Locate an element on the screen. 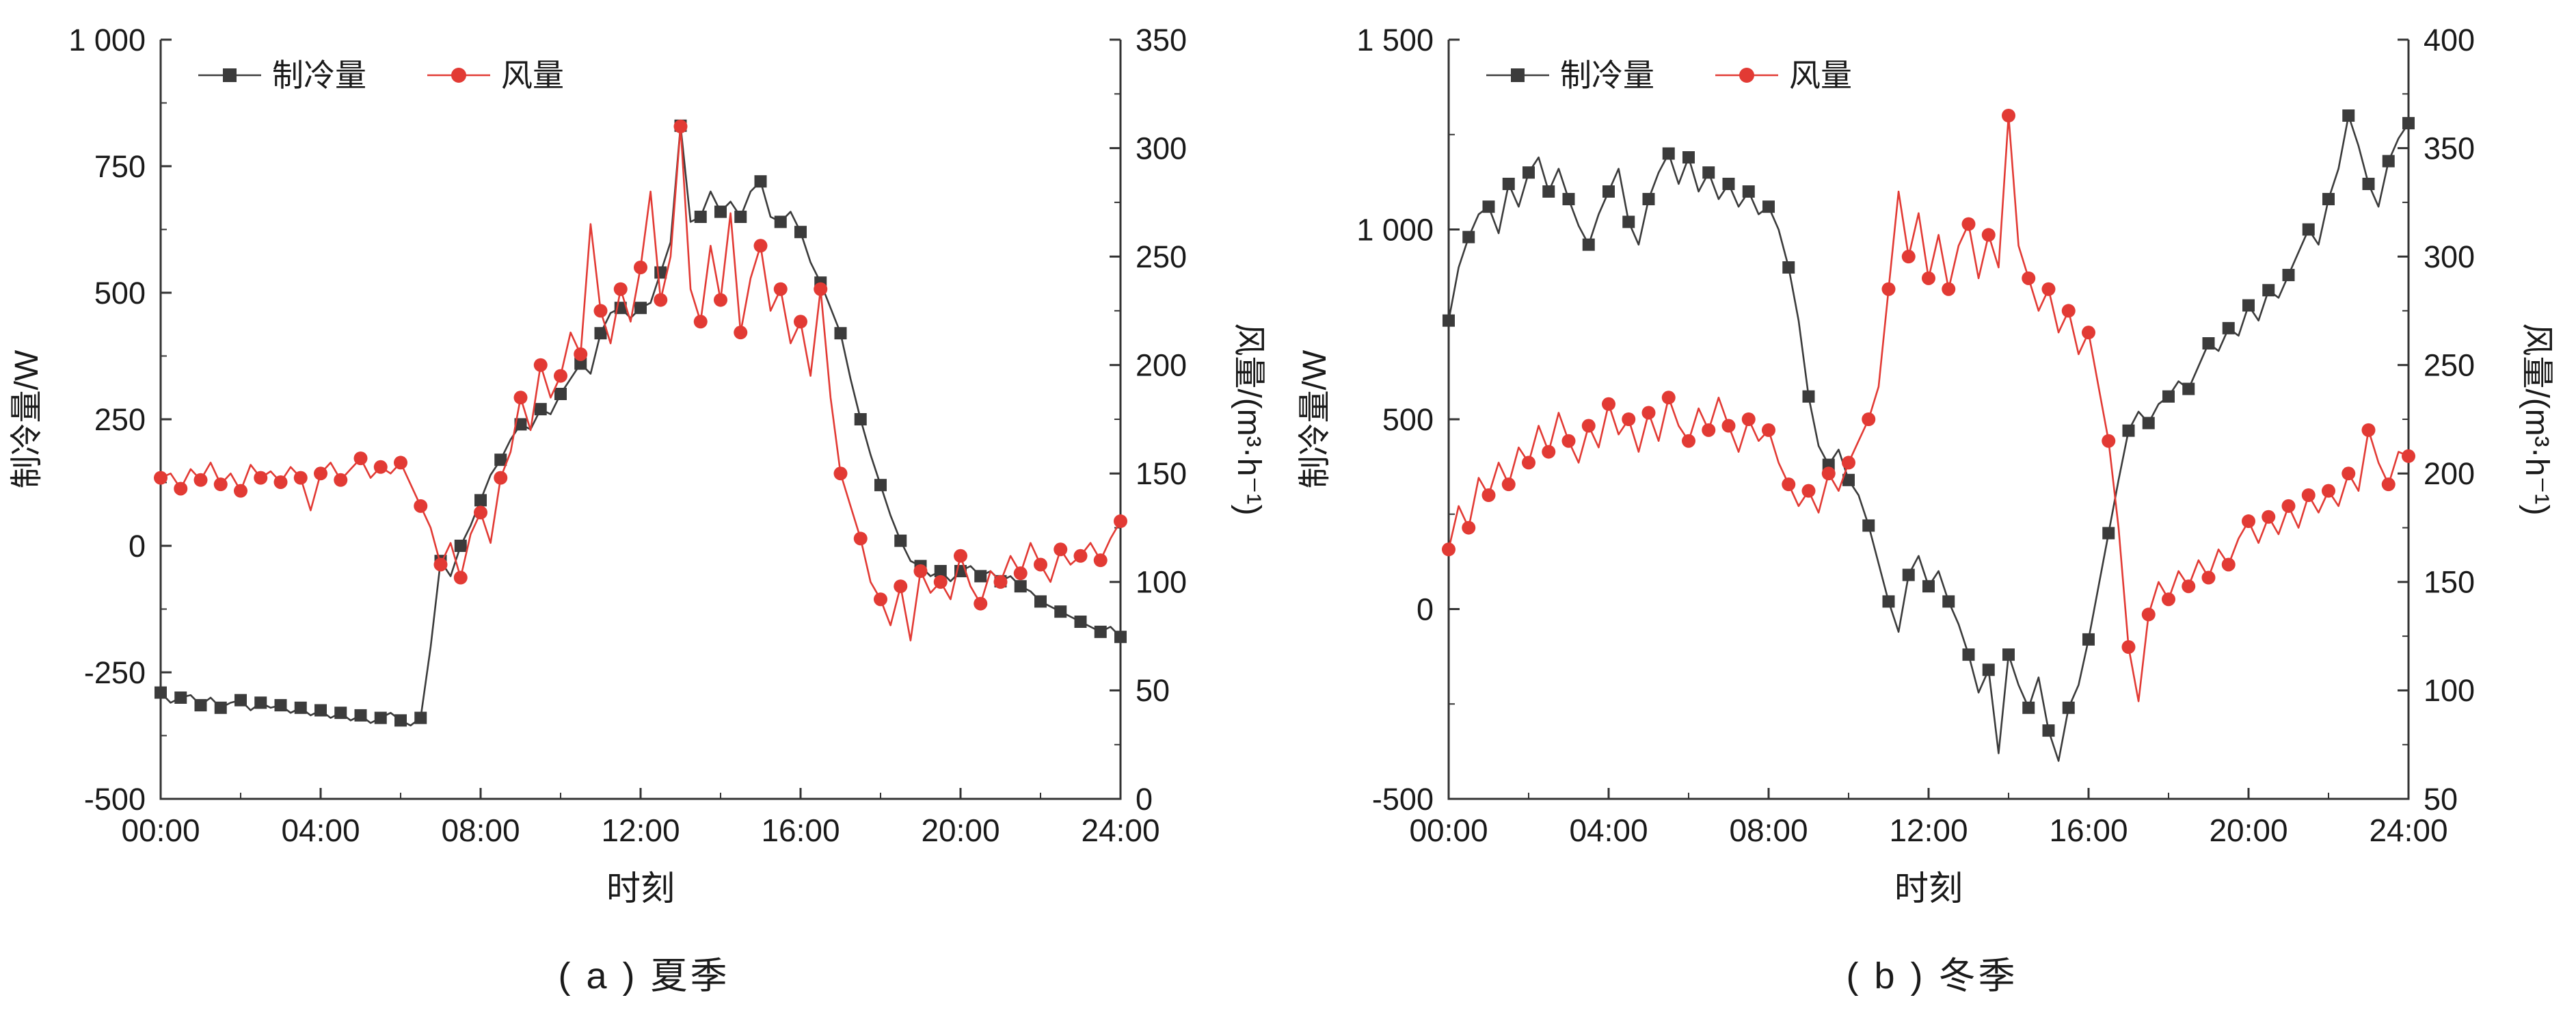  summer-caption: ( a ) 夏季 is located at coordinates (644, 976).